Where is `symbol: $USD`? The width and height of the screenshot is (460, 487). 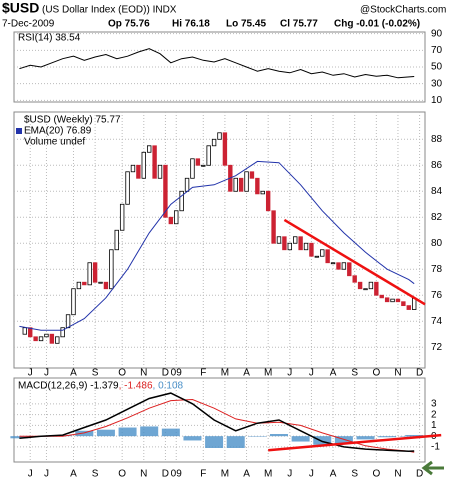
symbol: $USD is located at coordinates (20, 8).